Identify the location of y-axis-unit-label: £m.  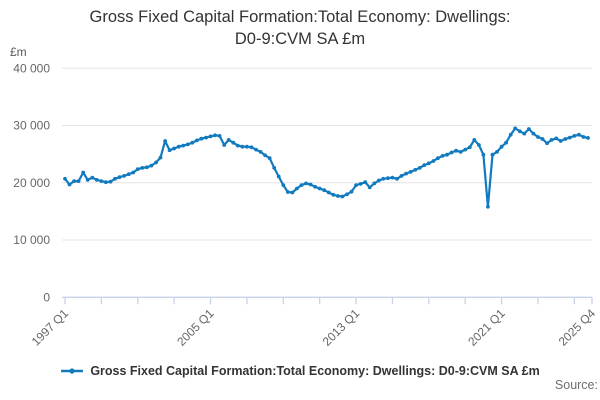
(18, 52).